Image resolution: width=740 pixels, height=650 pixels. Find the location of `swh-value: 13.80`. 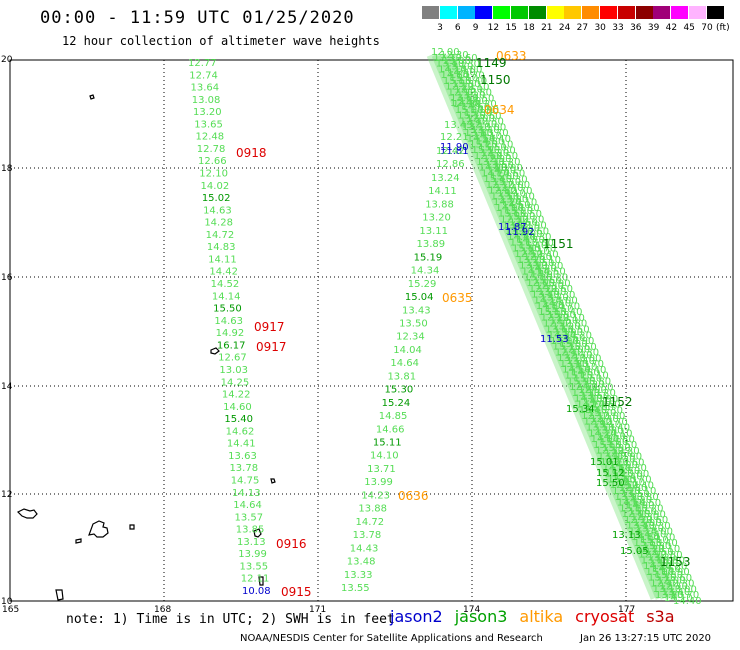

swh-value: 13.80 is located at coordinates (574, 364).